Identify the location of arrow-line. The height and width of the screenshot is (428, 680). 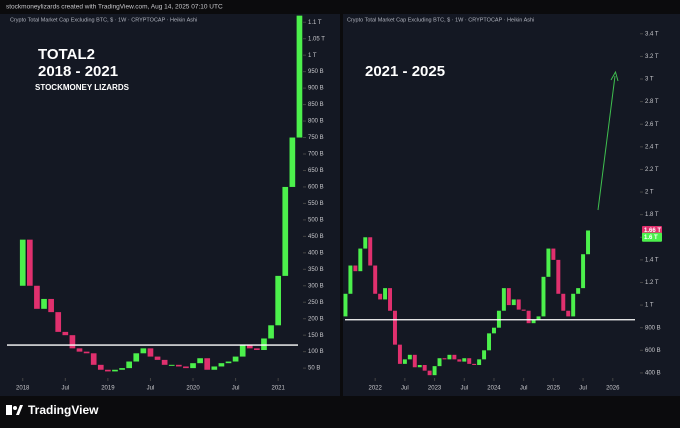
(606, 143).